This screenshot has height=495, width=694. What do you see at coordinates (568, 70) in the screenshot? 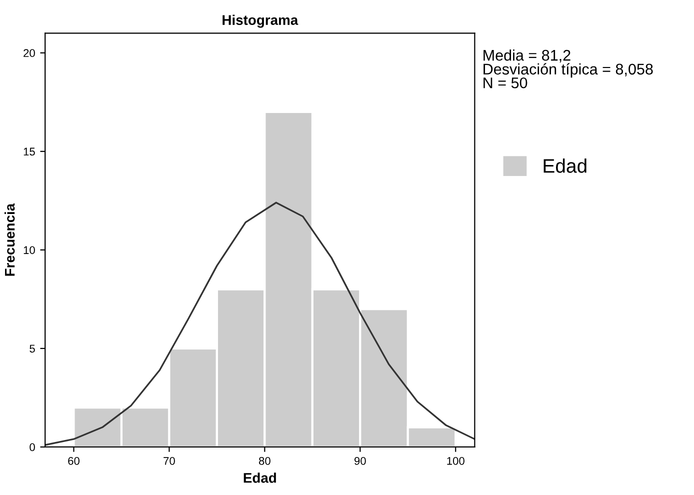
I see `text: Desviación típica = 8,058` at bounding box center [568, 70].